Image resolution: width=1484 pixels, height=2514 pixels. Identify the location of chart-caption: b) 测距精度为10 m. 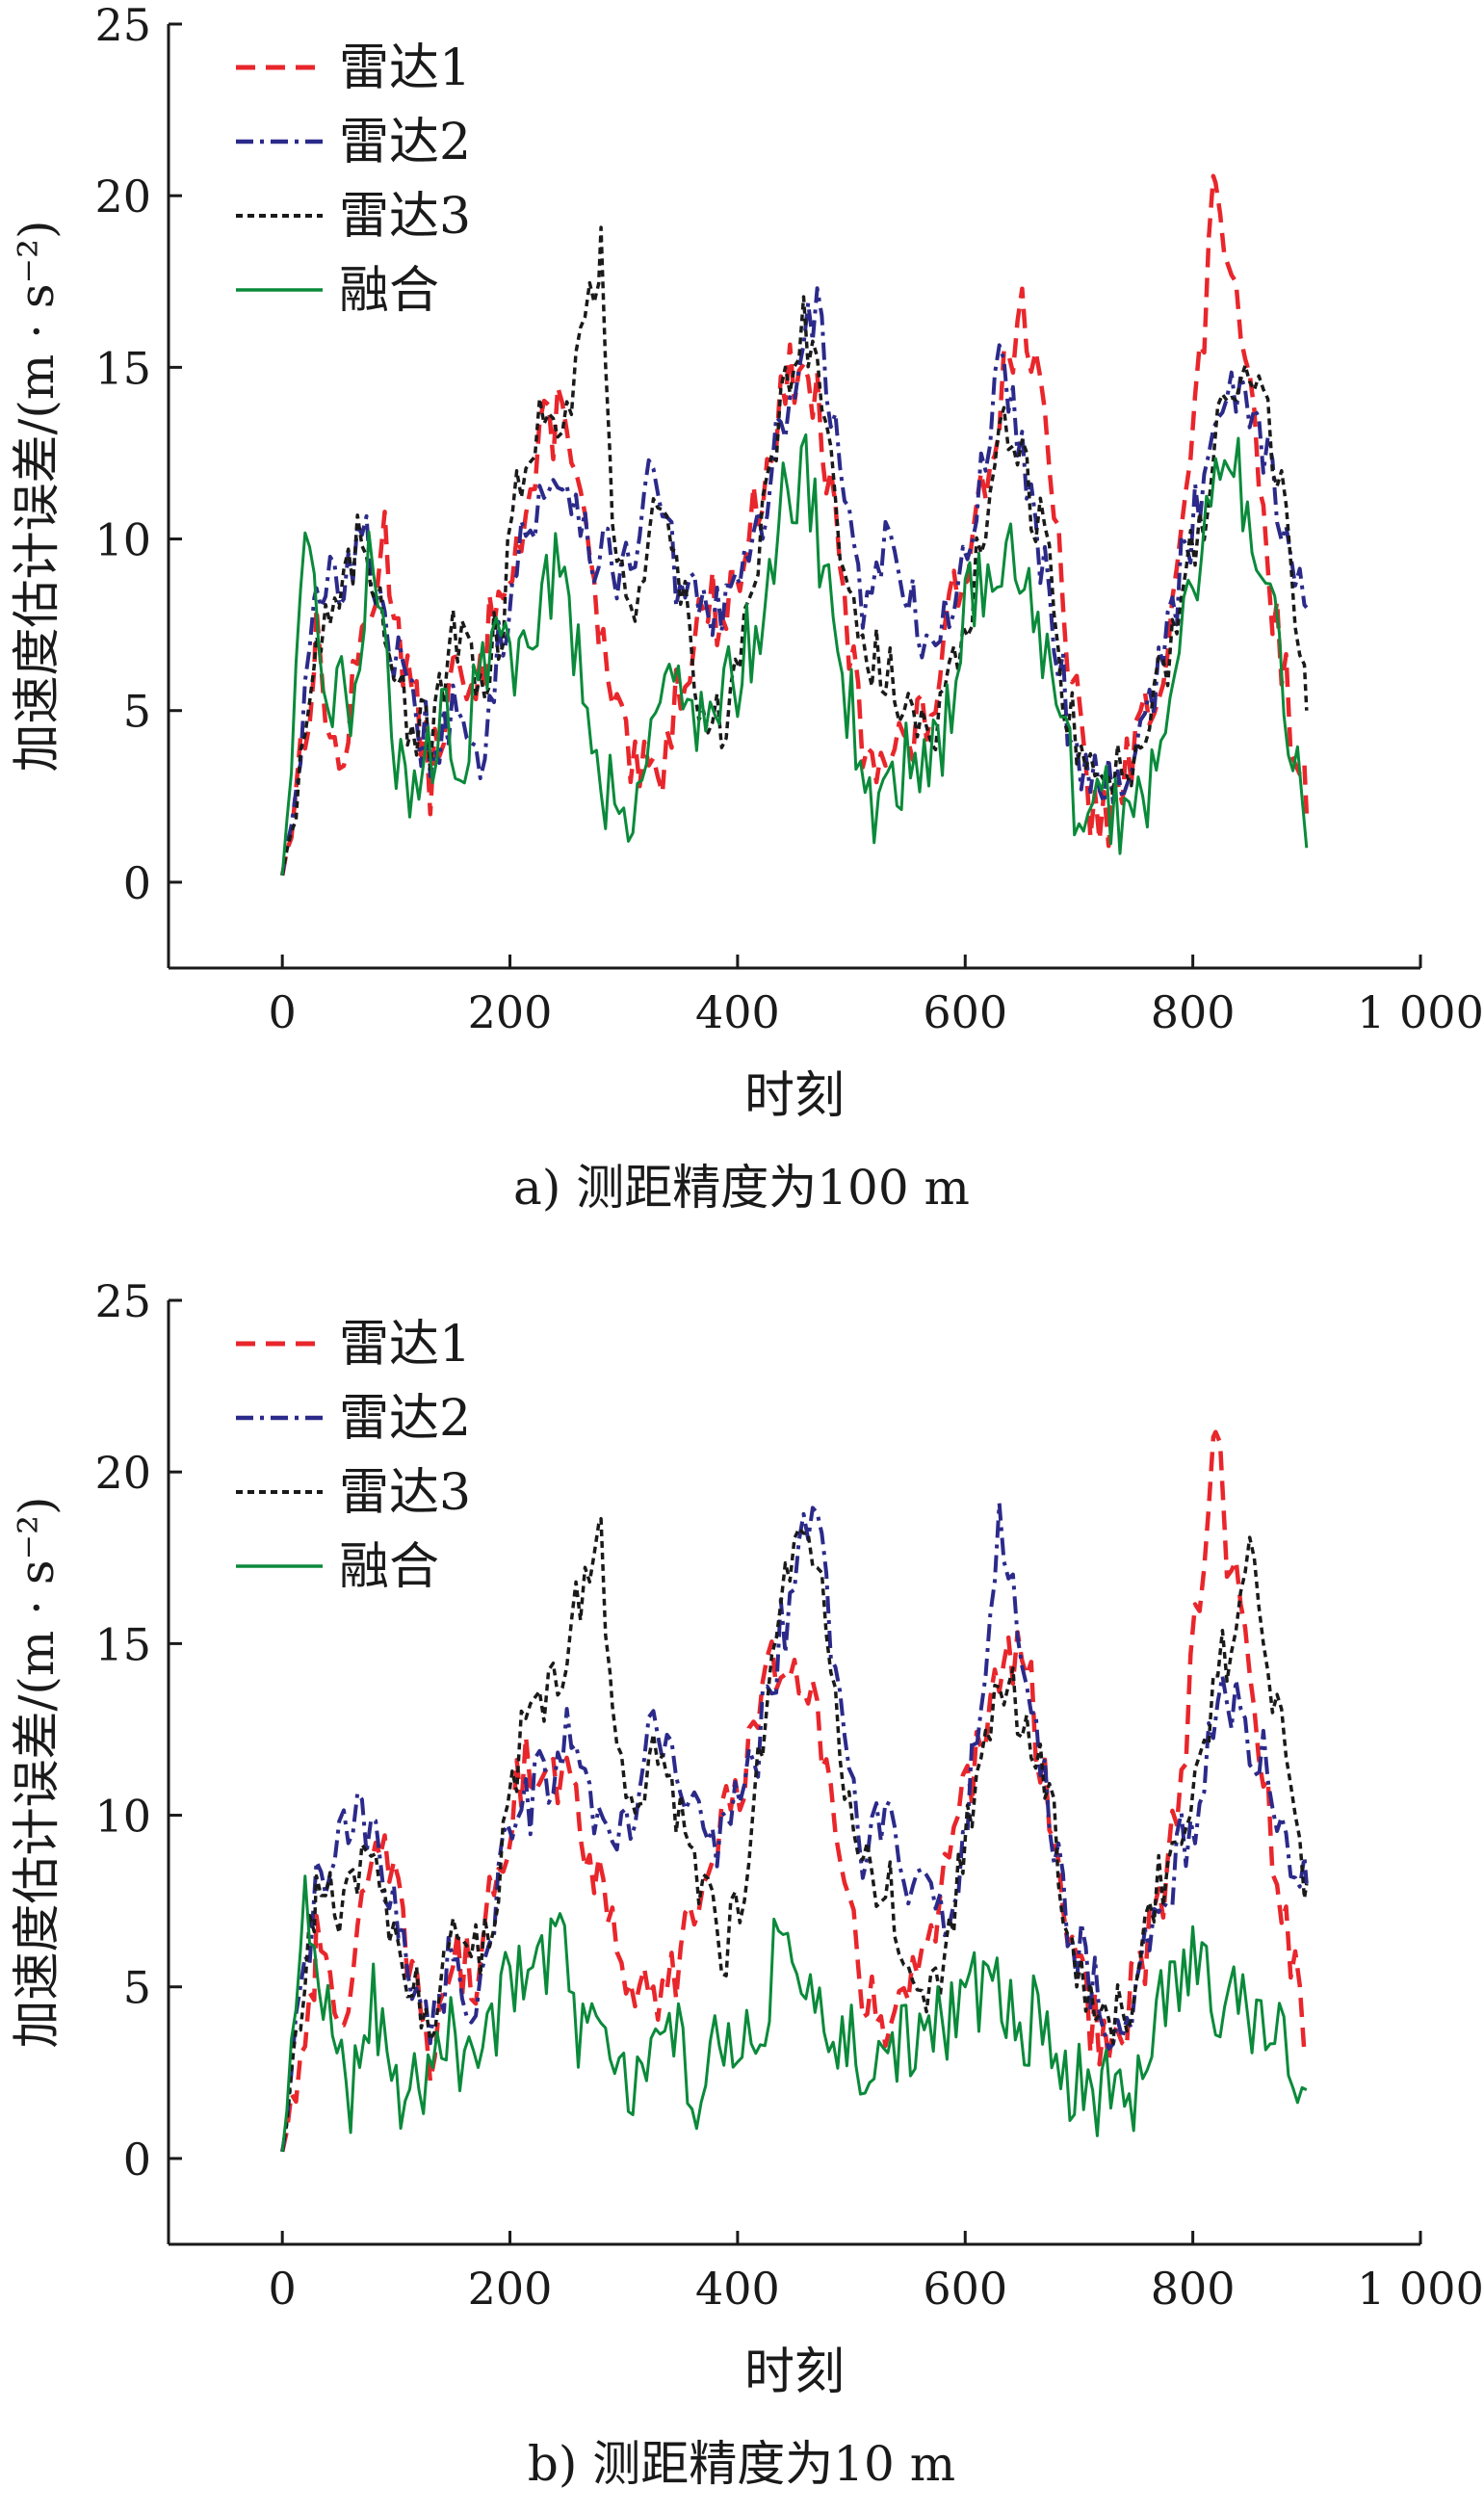
(742, 2464).